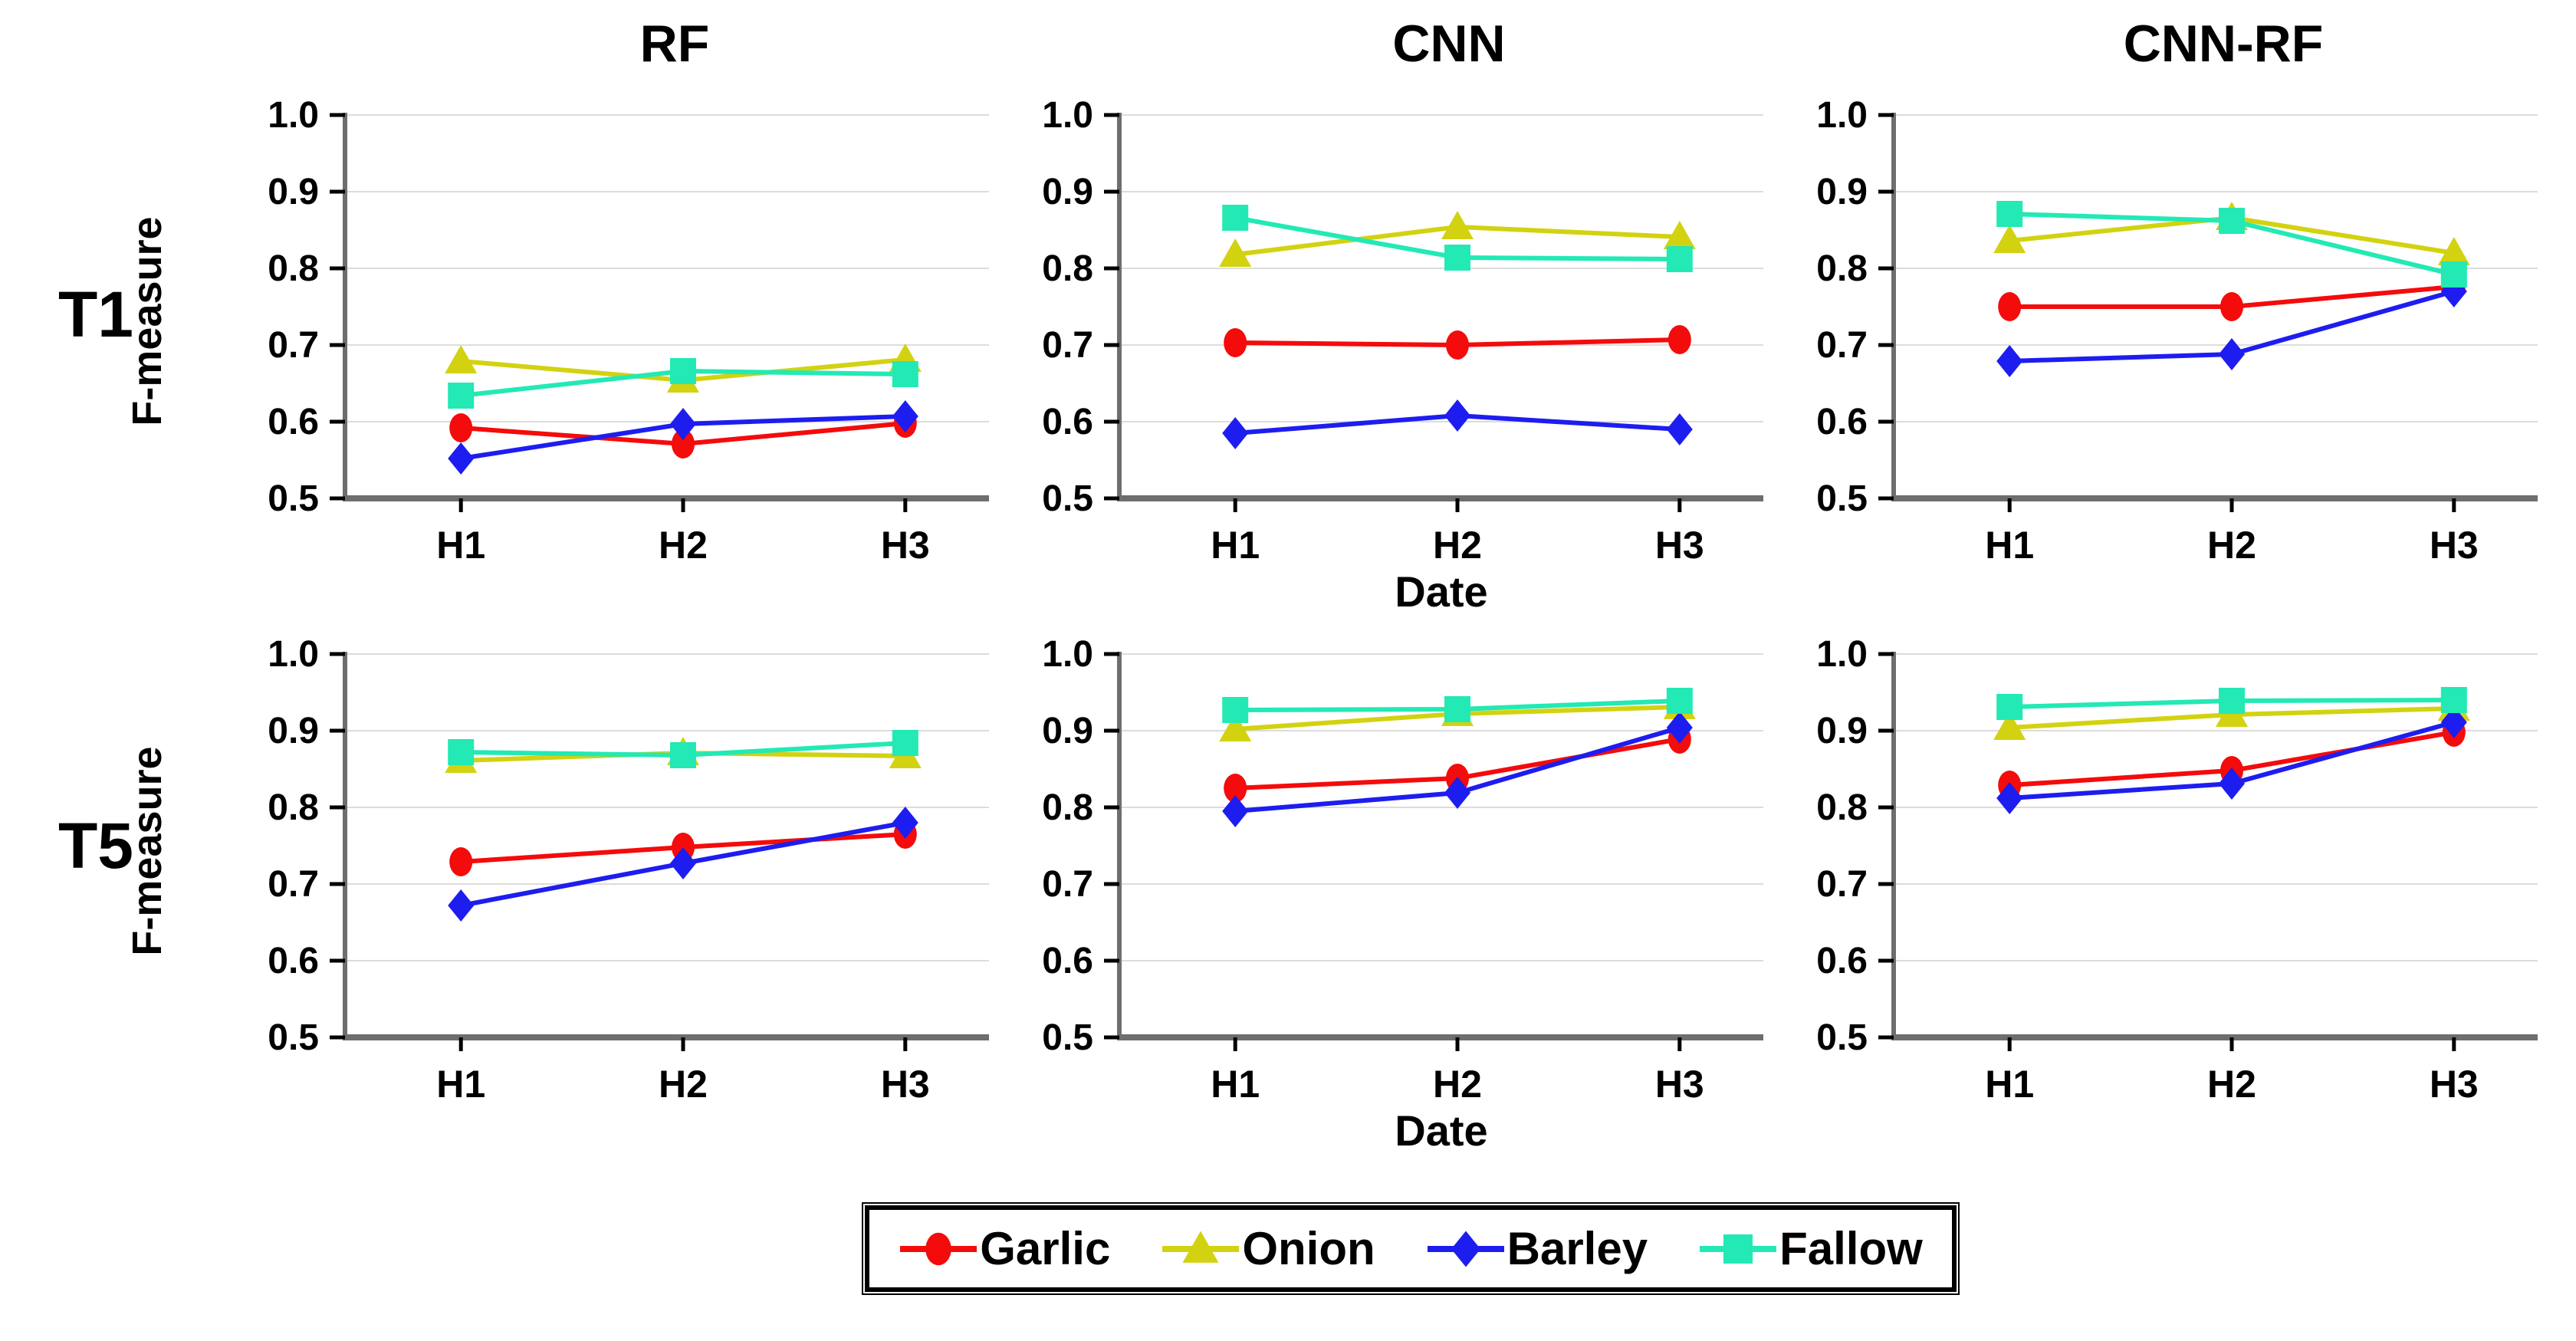 The image size is (2576, 1341). I want to click on series-onion, so click(1458, 239).